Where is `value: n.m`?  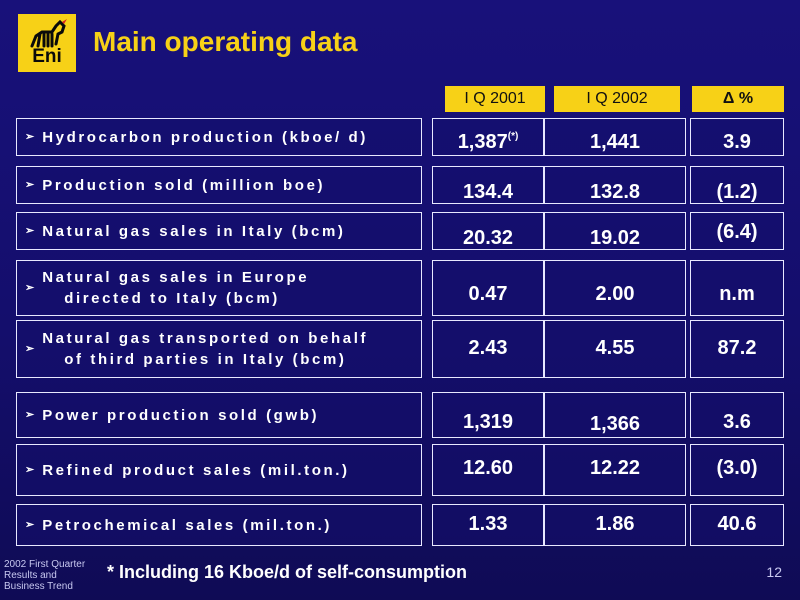
value: n.m is located at coordinates (737, 294).